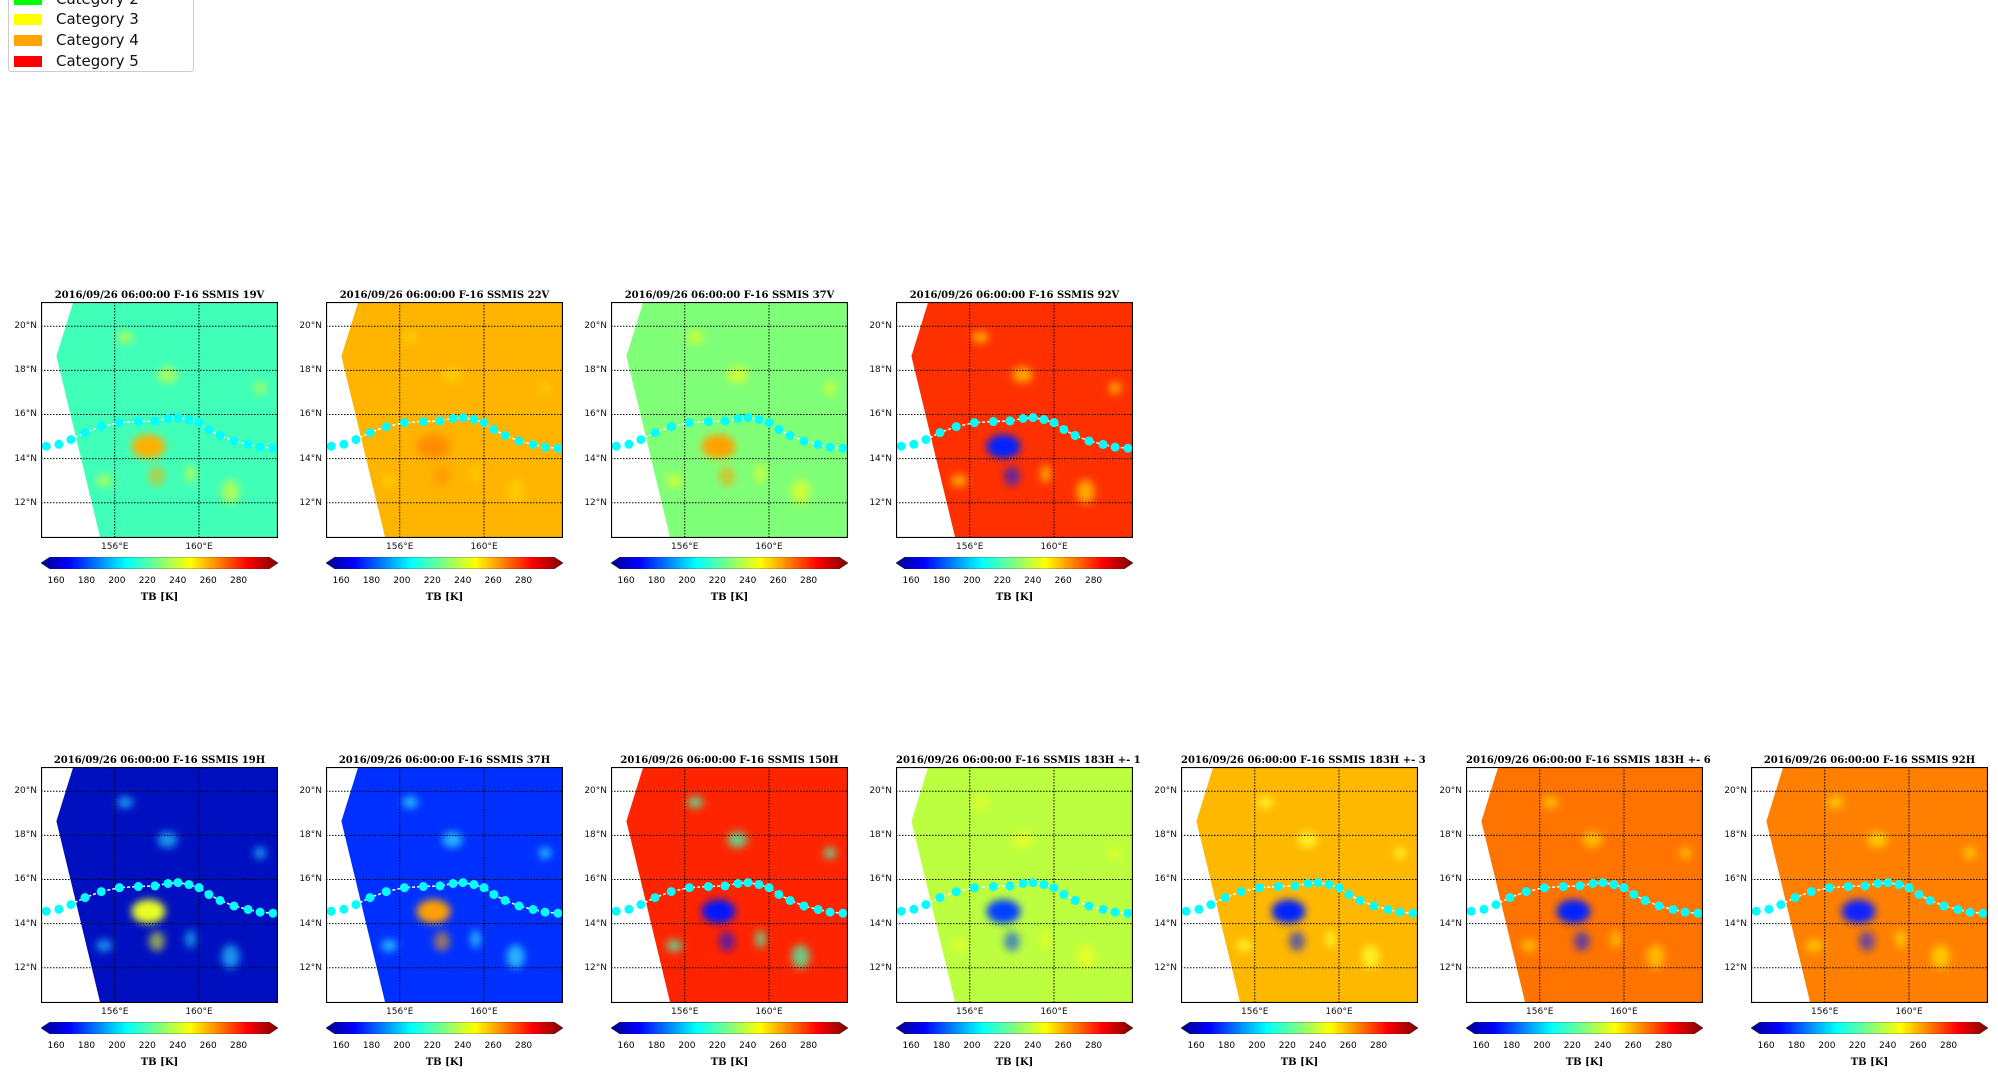 The width and height of the screenshot is (1998, 1078). I want to click on panel-title: 2016/09/26 06:00:00 F-16 SSMIS 37H, so click(444, 760).